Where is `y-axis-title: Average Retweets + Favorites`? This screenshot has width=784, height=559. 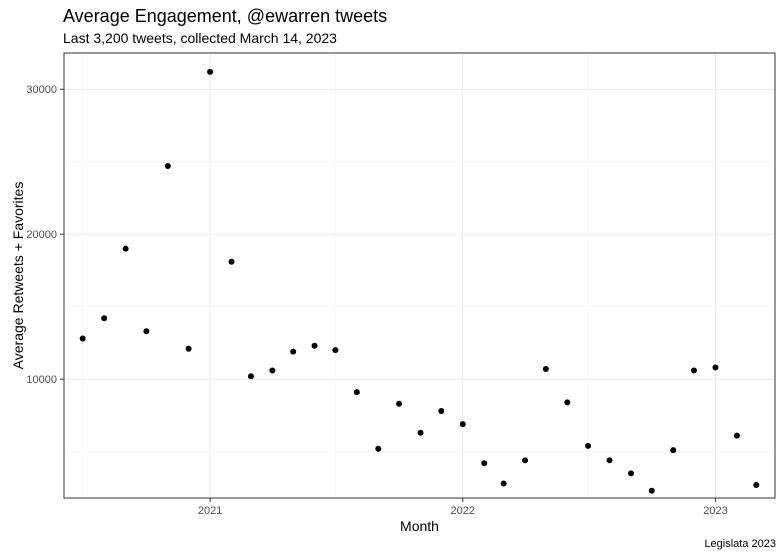
y-axis-title: Average Retweets + Favorites is located at coordinates (18, 276).